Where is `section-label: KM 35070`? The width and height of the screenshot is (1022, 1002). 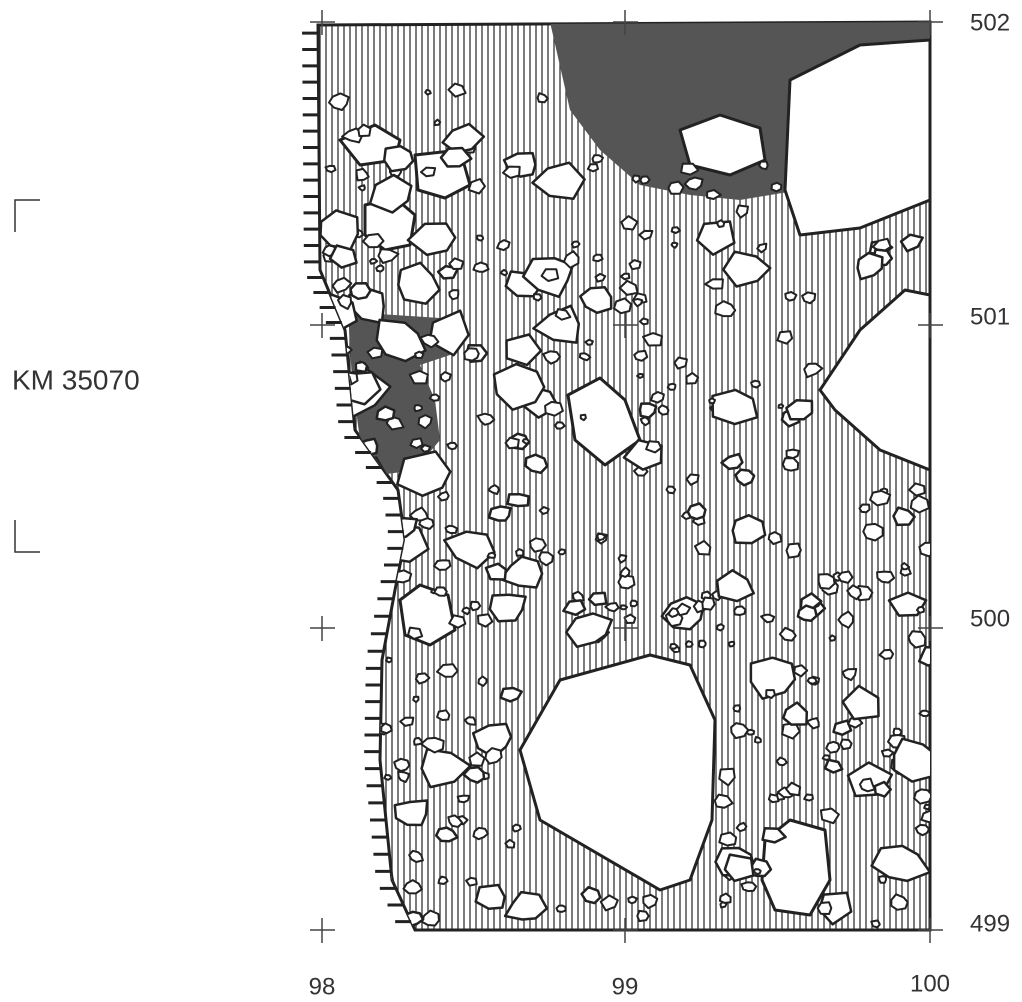 section-label: KM 35070 is located at coordinates (76, 379).